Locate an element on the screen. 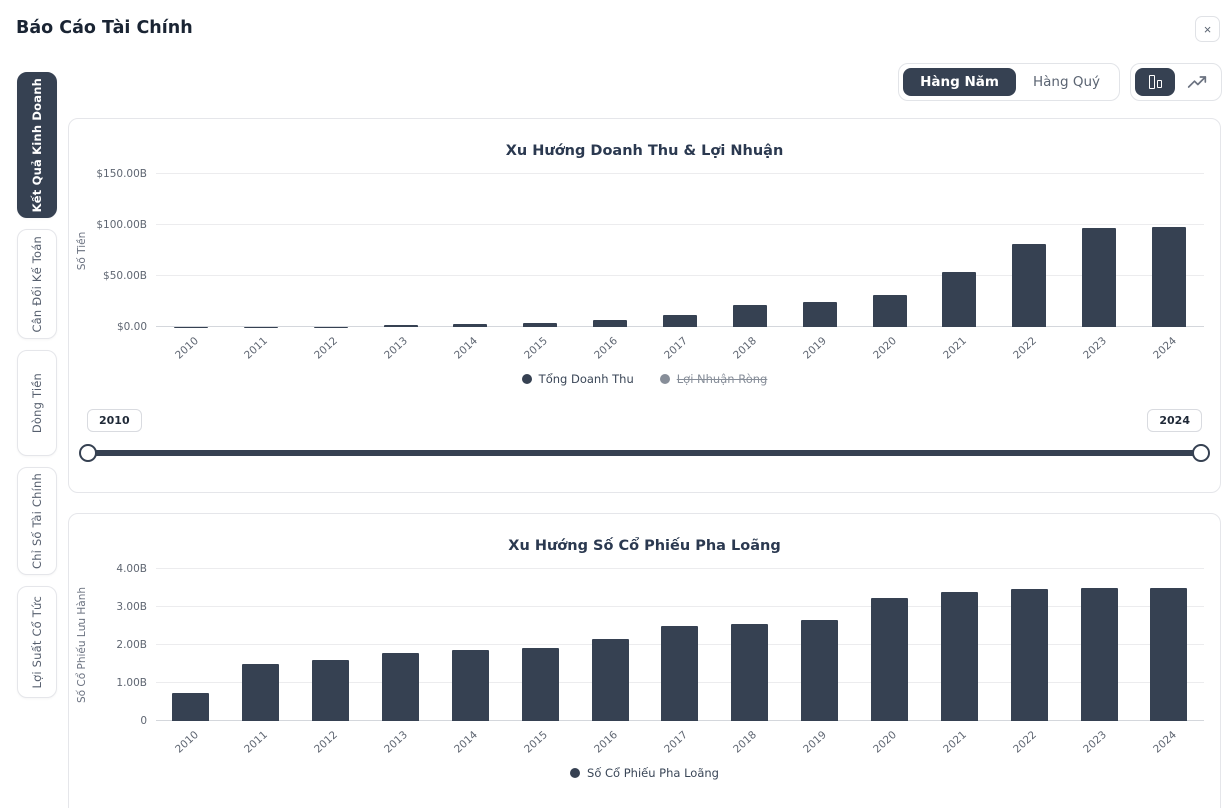 The width and height of the screenshot is (1223, 808). sidebar-tab-income-statement: Kết Quả Kinh Doanh is located at coordinates (37, 145).